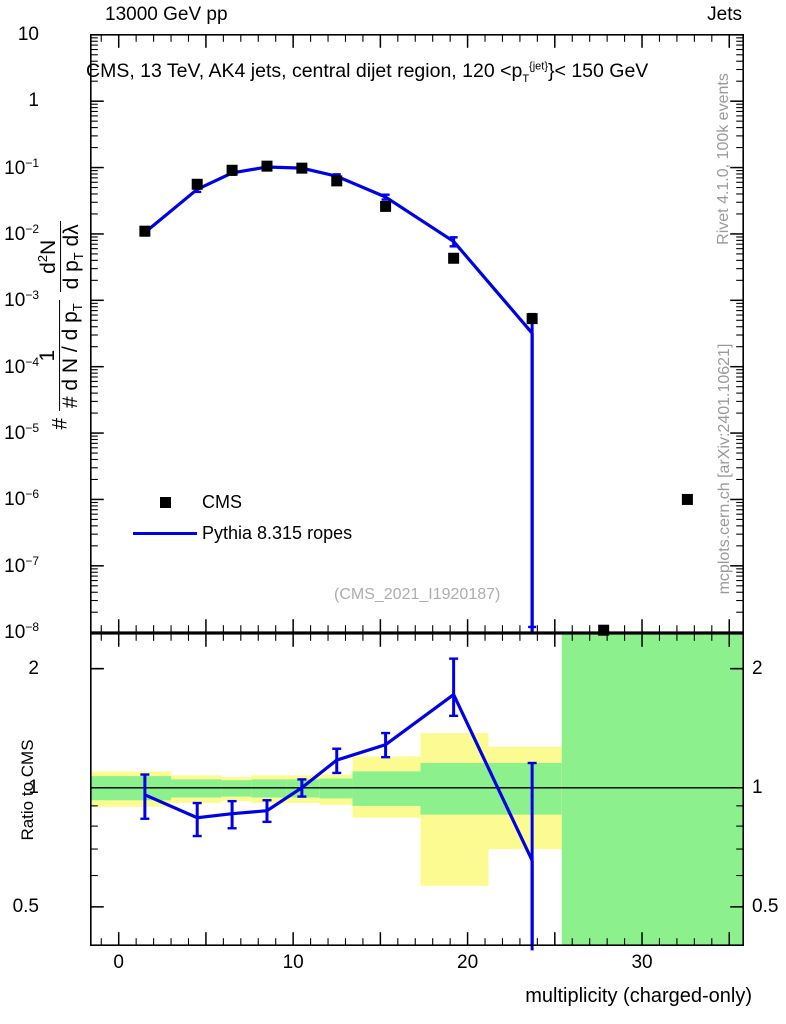 The width and height of the screenshot is (786, 1024). I want to click on main-ytick-label-4: 10⁻³, so click(21, 300).